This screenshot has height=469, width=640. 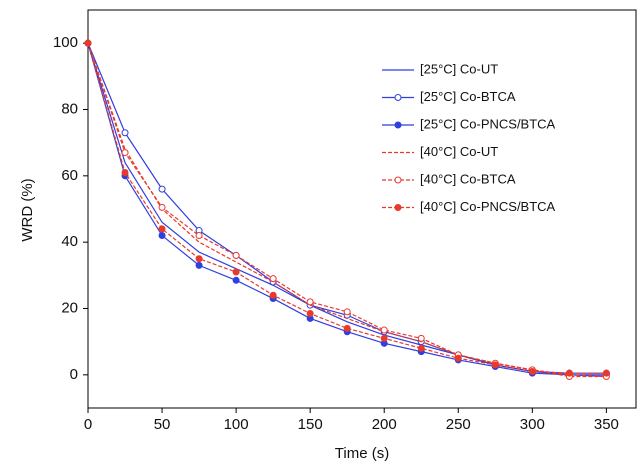 What do you see at coordinates (468, 178) in the screenshot?
I see `legend-label: [40°C] Co-BTCA` at bounding box center [468, 178].